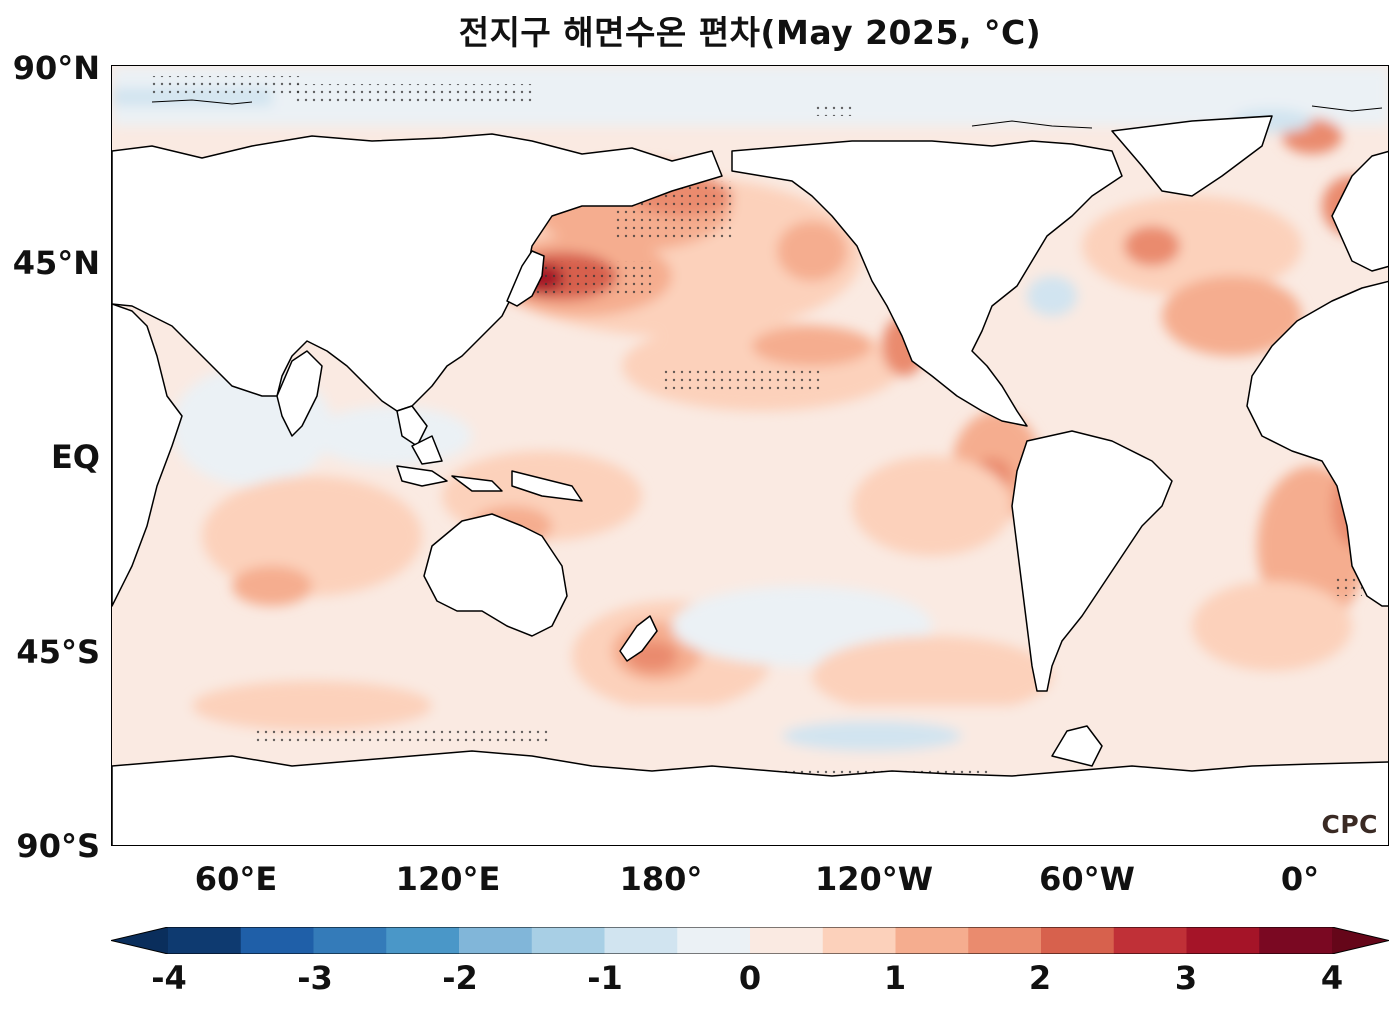  Describe the element at coordinates (139, 940) in the screenshot. I see `colorbar-extend-under` at that location.